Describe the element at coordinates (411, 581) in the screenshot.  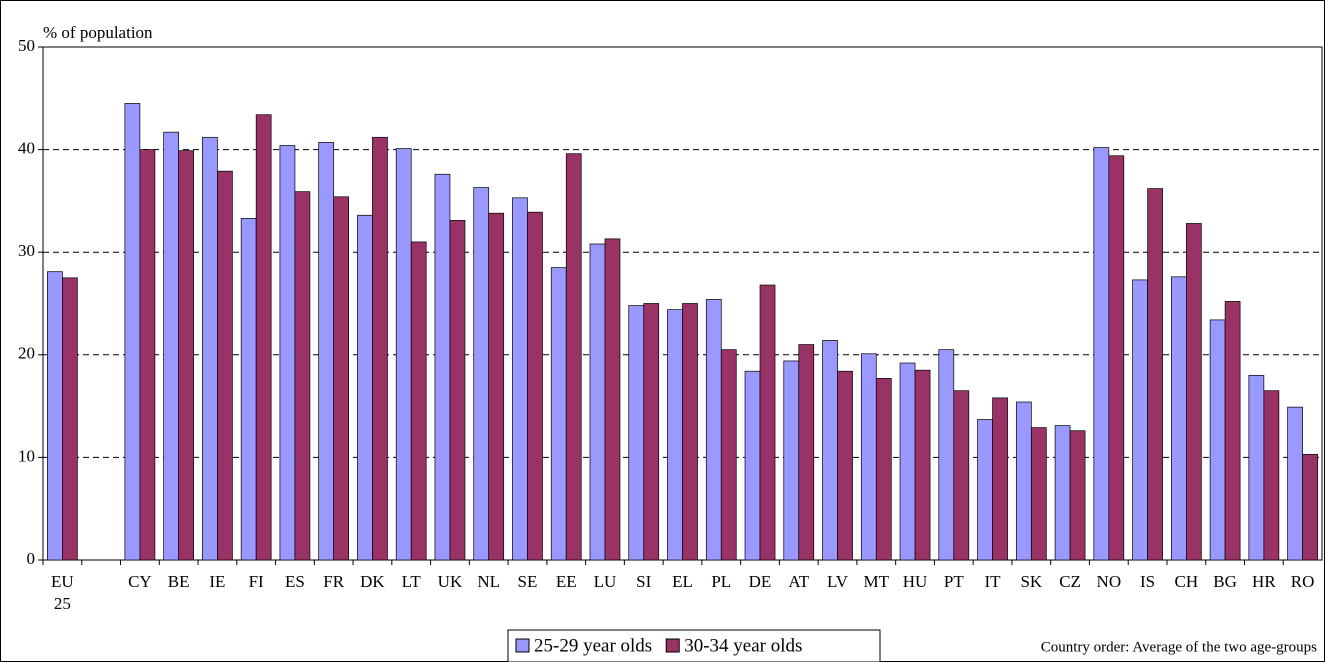
I see `x-tick-label: LT` at that location.